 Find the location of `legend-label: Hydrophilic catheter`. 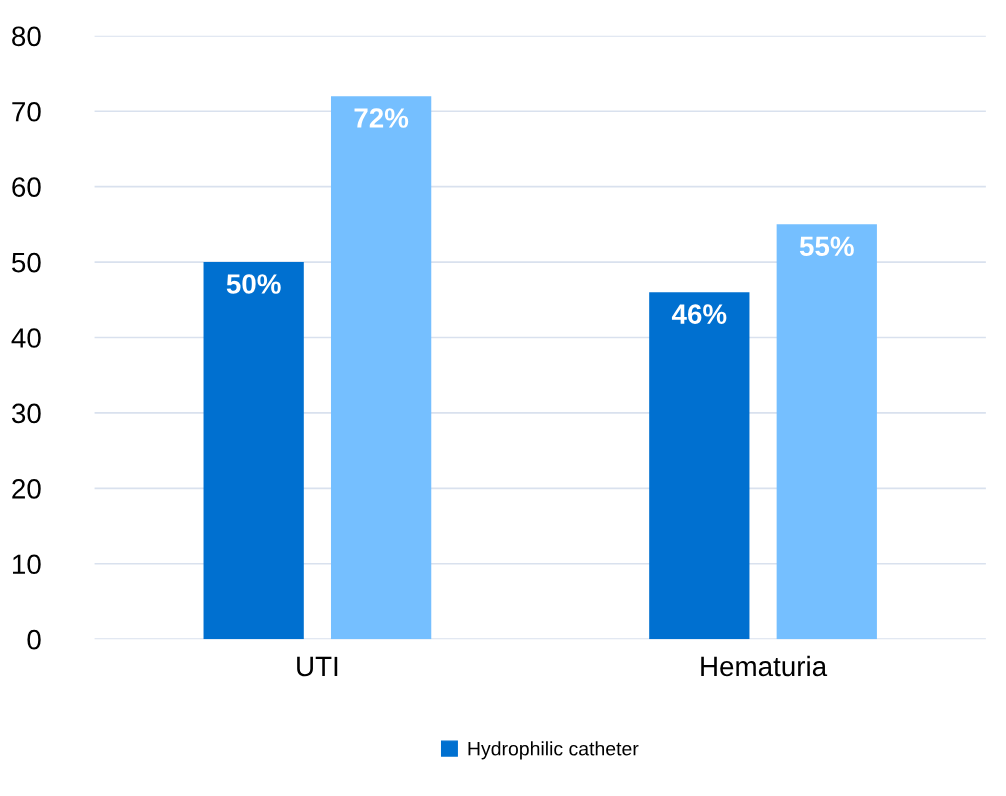

legend-label: Hydrophilic catheter is located at coordinates (553, 750).